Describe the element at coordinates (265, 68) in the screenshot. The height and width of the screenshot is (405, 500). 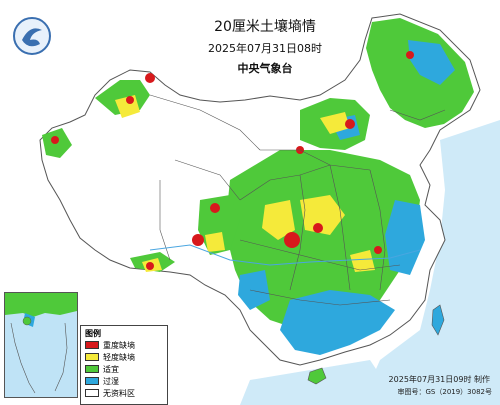
I see `map-agency: 中央气象台` at that location.